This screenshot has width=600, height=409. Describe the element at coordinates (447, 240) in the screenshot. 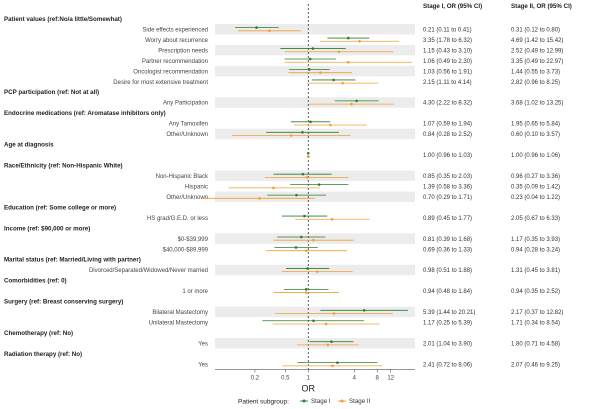

I see `ci-text-stage-1: 0.81 (0.39 to 1.68)` at that location.